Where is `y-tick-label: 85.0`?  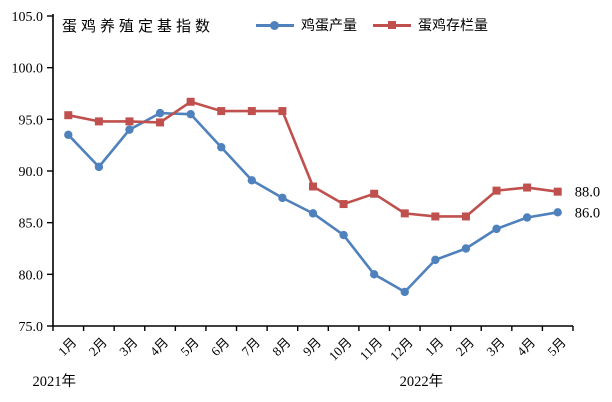 y-tick-label: 85.0 is located at coordinates (31, 224).